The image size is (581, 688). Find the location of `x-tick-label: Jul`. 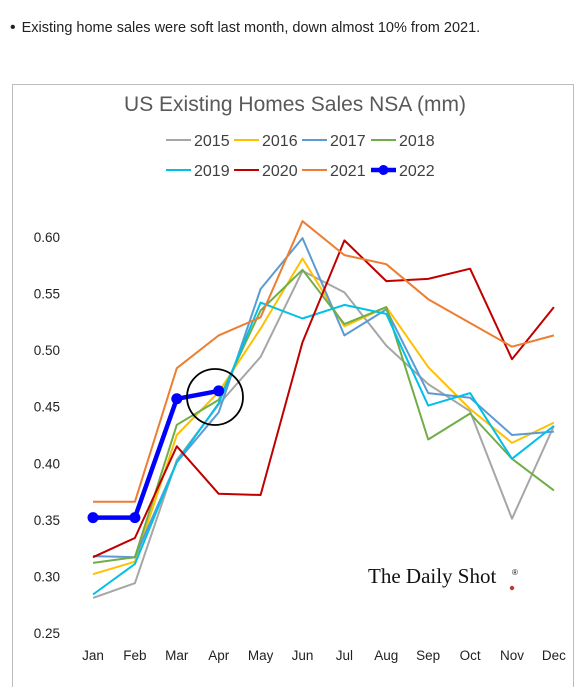

x-tick-label: Jul is located at coordinates (344, 655).